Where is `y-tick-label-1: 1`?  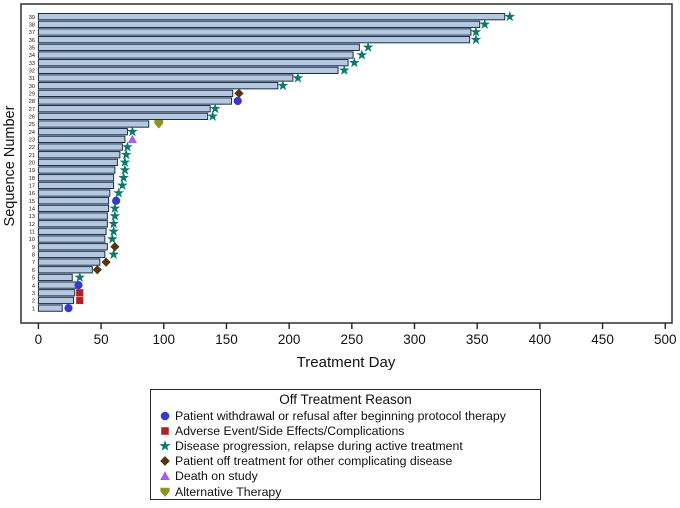
y-tick-label-1: 1 is located at coordinates (33, 309).